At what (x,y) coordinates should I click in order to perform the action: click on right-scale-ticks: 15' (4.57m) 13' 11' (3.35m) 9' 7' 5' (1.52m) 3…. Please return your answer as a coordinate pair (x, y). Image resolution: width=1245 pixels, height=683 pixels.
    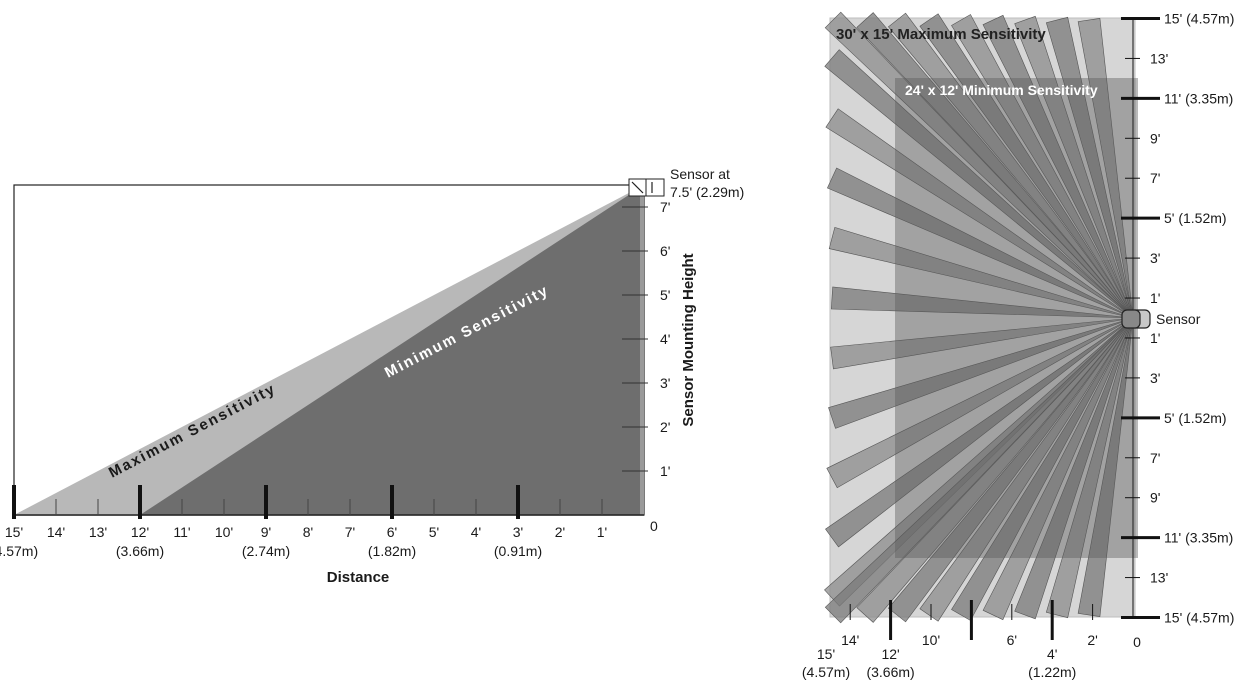
    Looking at the image, I should click on (1177, 318).